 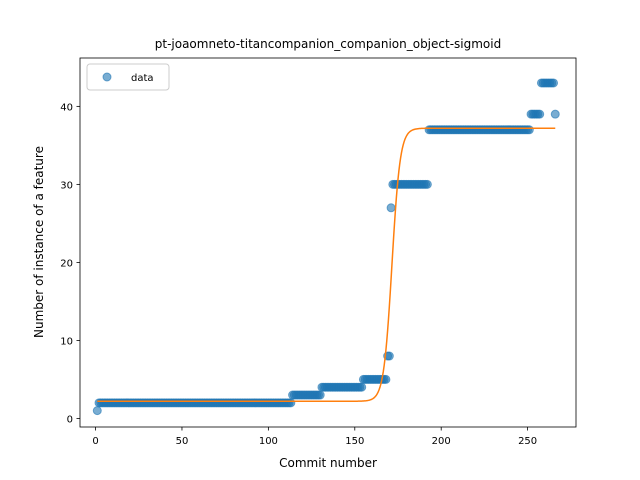 I want to click on legend: data, so click(x=128, y=77).